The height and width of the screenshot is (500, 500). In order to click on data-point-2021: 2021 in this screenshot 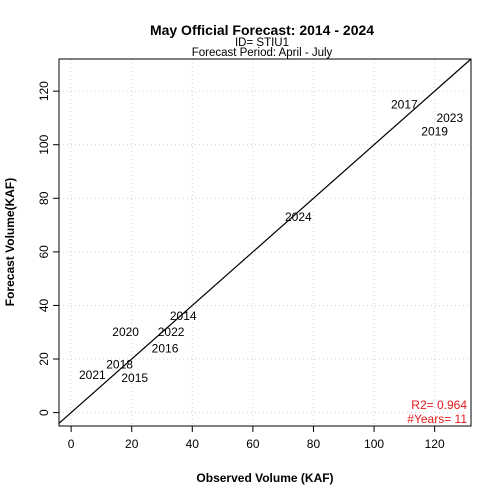, I will do `click(92, 375)`.